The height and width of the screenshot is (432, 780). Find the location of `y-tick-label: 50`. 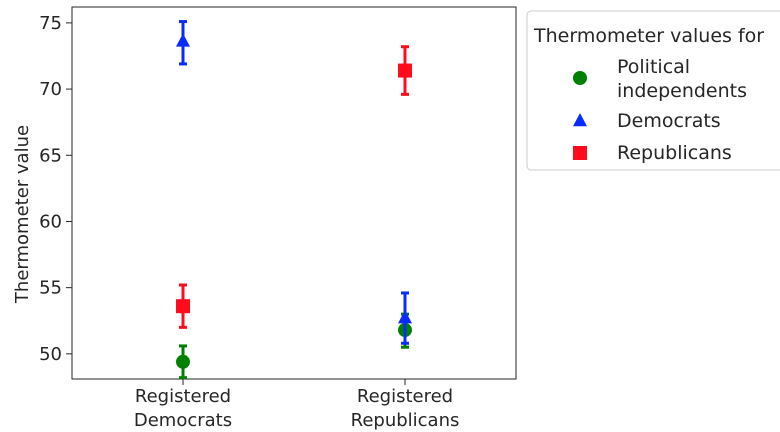

y-tick-label: 50 is located at coordinates (50, 354).